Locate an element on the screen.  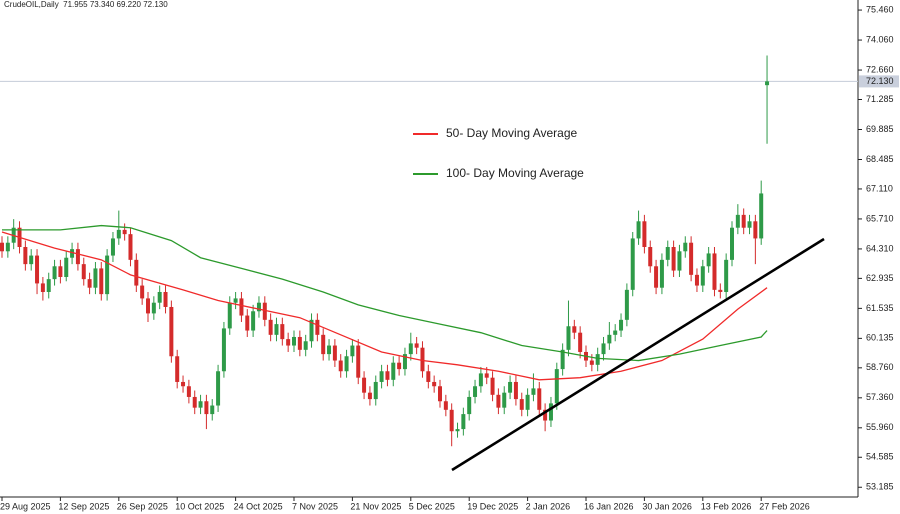
x-tick-label: 19 Dec 2025 is located at coordinates (492, 506).